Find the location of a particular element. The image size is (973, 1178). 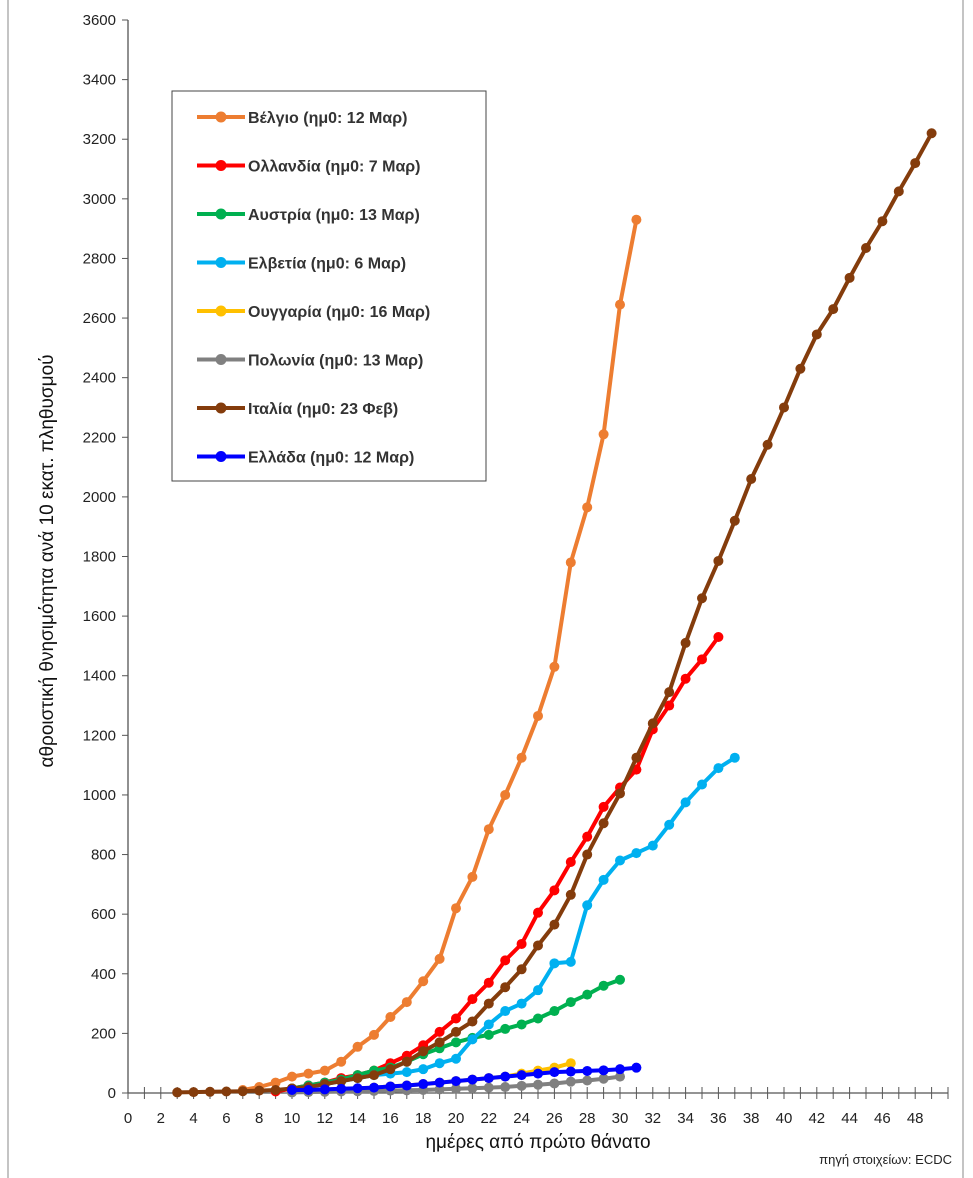

x-tick-label: 10 is located at coordinates (292, 1118).